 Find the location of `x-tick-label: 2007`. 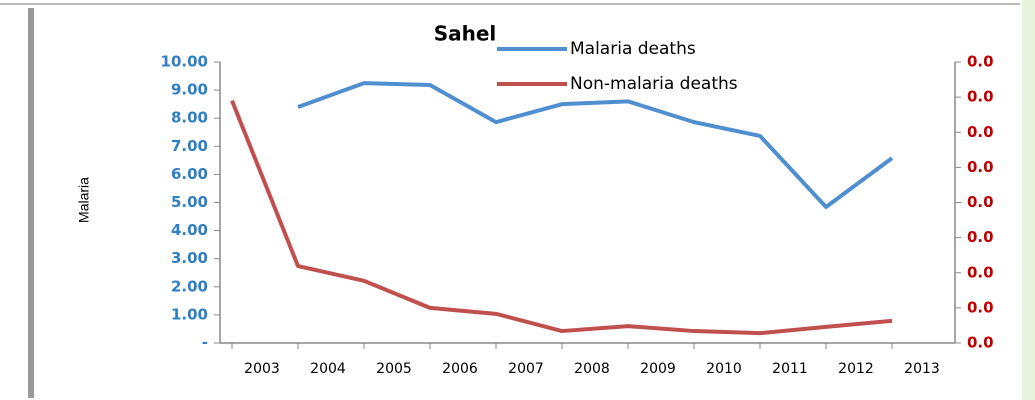

x-tick-label: 2007 is located at coordinates (526, 369).